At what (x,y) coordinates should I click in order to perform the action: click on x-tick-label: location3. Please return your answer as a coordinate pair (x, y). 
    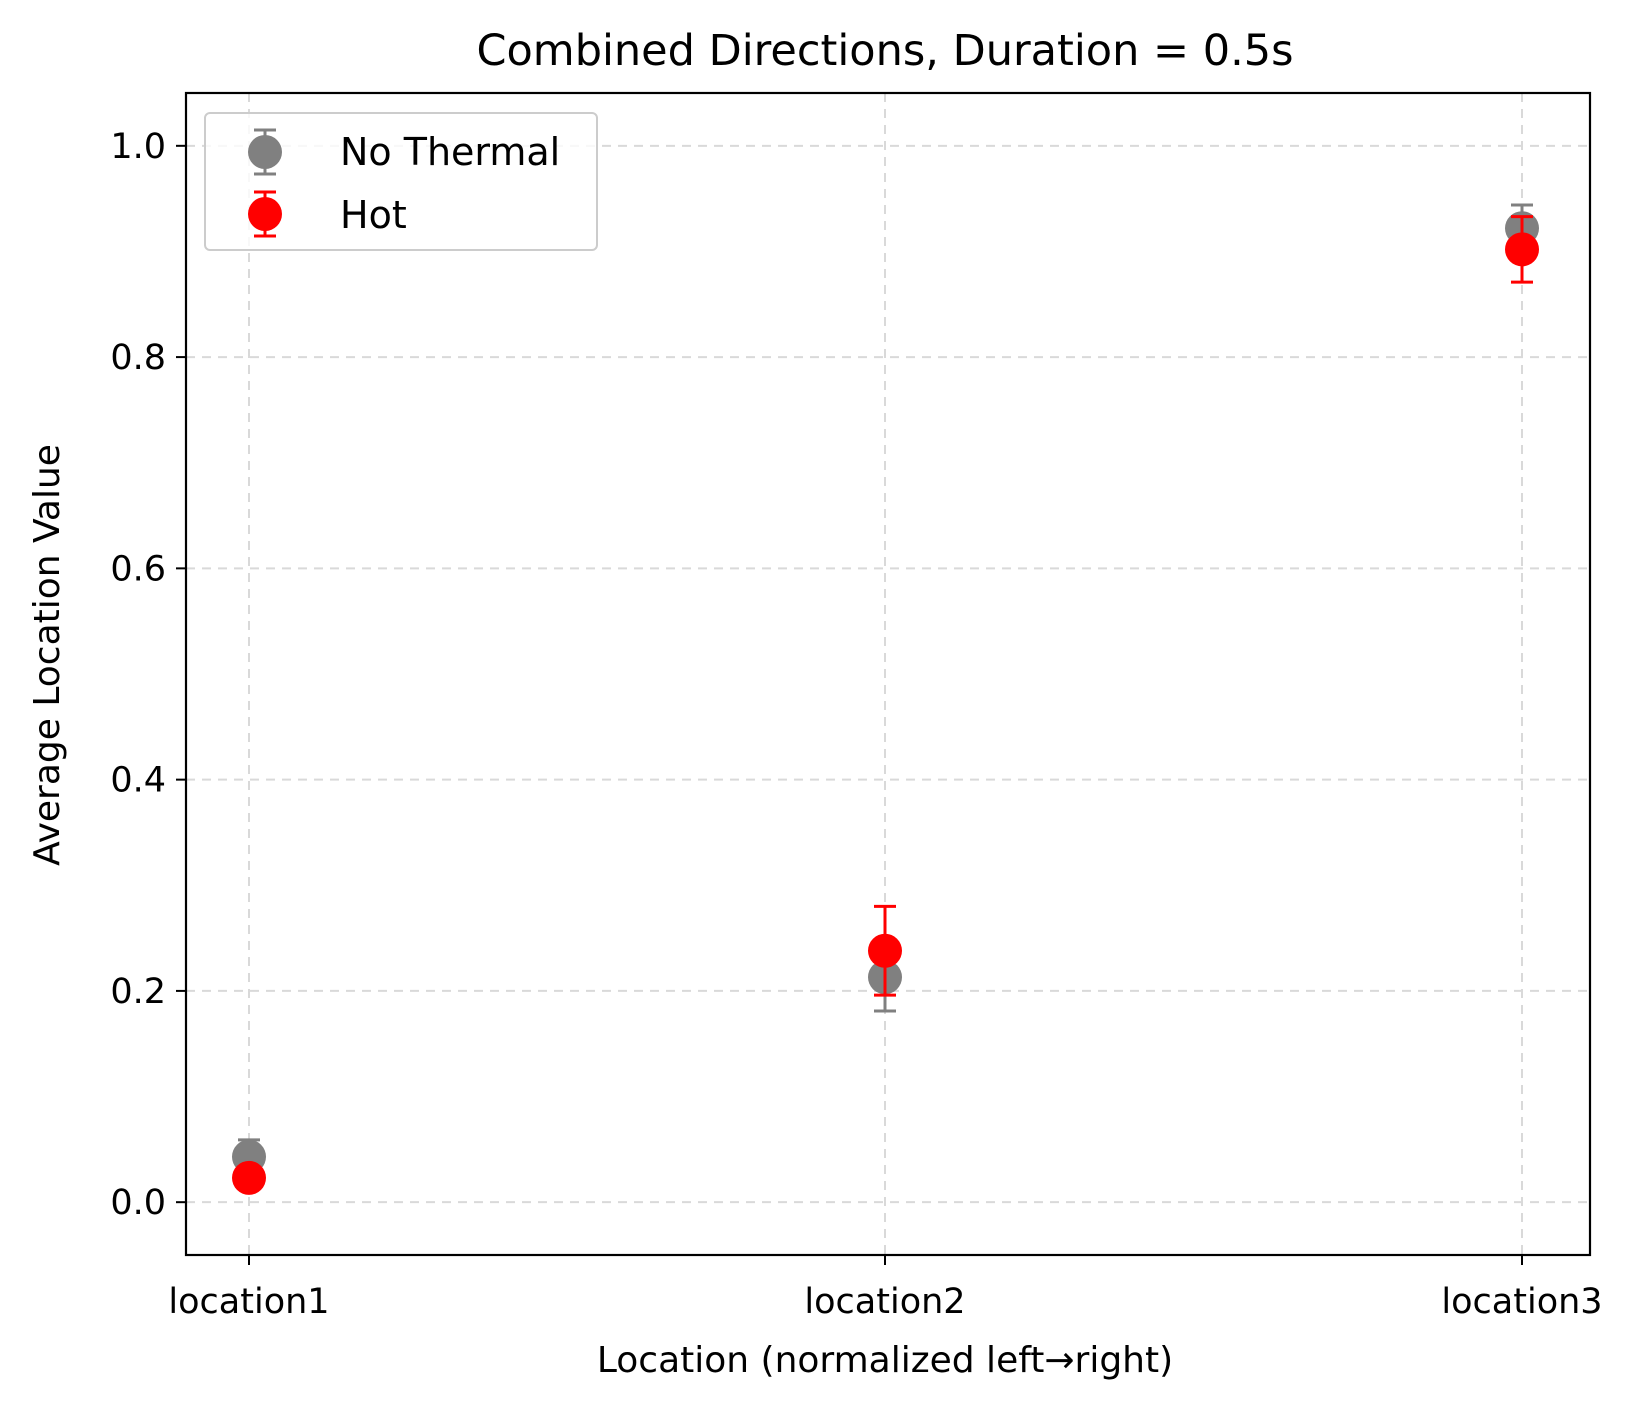
    Looking at the image, I should click on (1521, 1302).